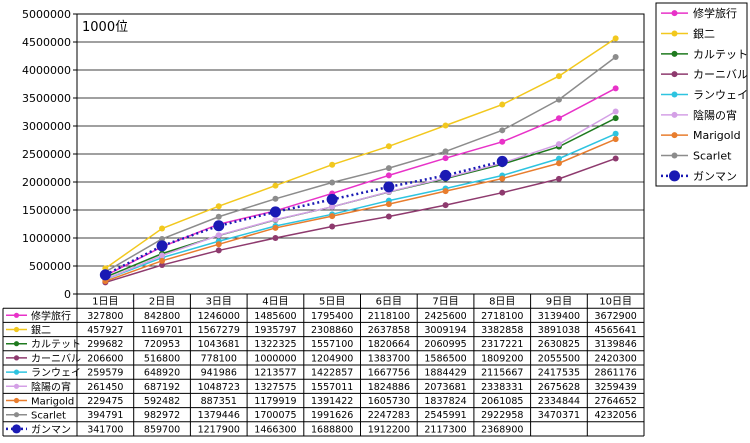  What do you see at coordinates (48, 416) in the screenshot?
I see `table-series-name: Scarlet` at bounding box center [48, 416].